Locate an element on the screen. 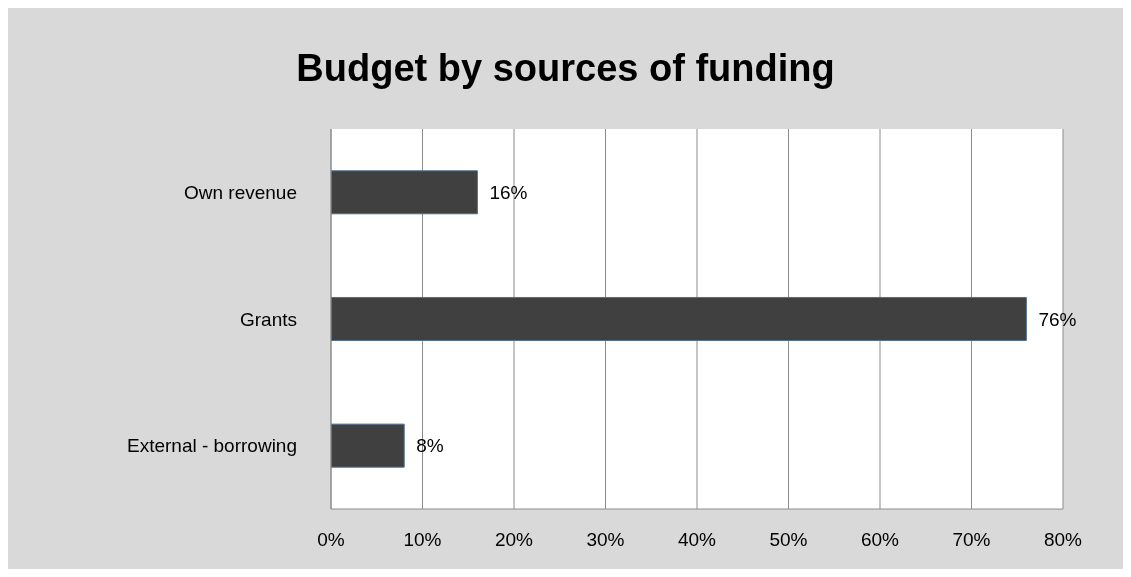 The image size is (1131, 577). y-tick-label: Own revenue is located at coordinates (240, 193).